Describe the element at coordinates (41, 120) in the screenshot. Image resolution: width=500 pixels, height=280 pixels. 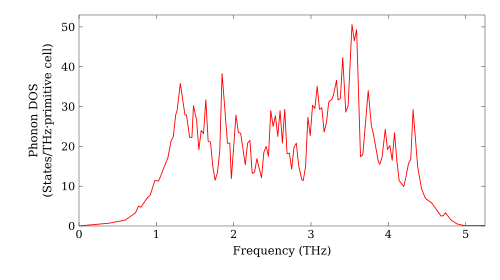
I see `y-axis-title: Phonon DOS (States/THz·primitive cell)` at that location.